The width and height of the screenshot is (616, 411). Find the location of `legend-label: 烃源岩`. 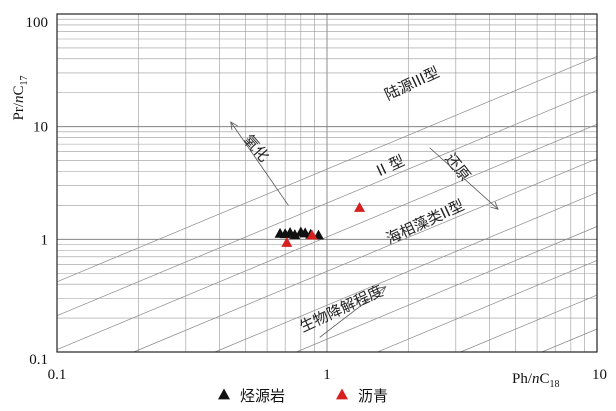

legend-label: 烃源岩 is located at coordinates (262, 396).